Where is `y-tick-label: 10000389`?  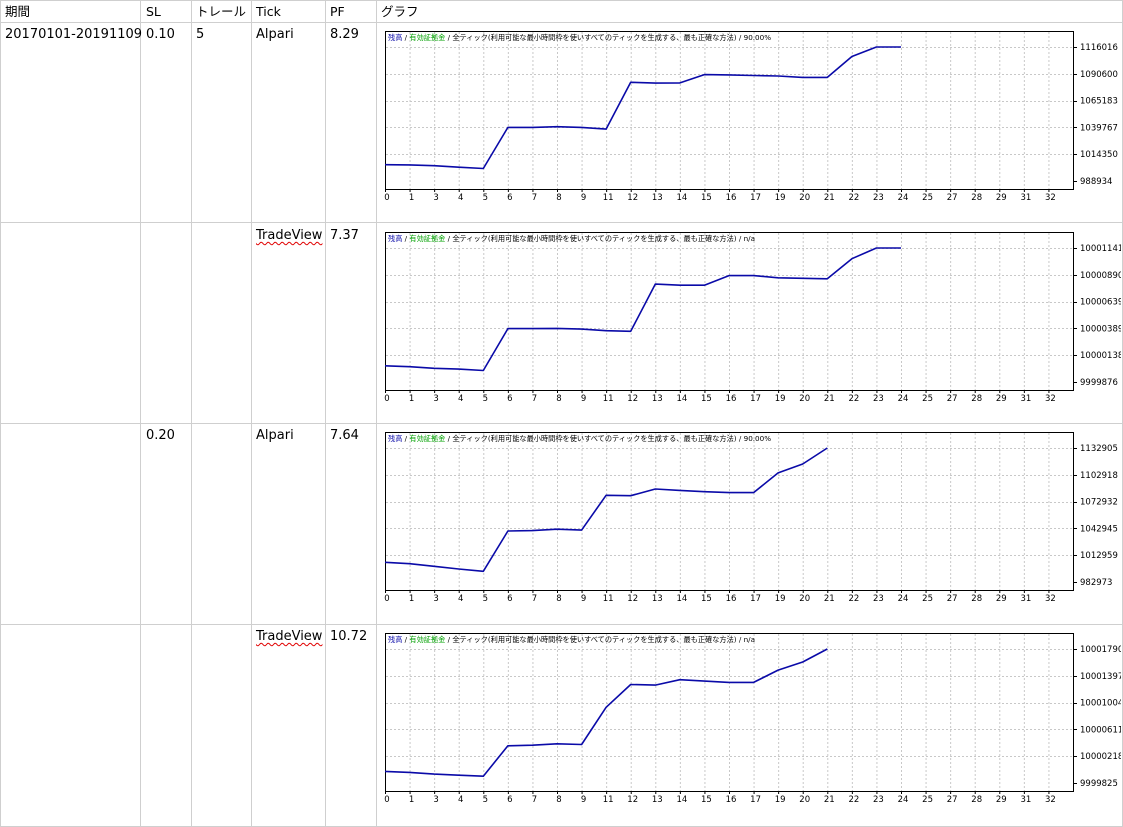 y-tick-label: 10000389 is located at coordinates (1100, 329).